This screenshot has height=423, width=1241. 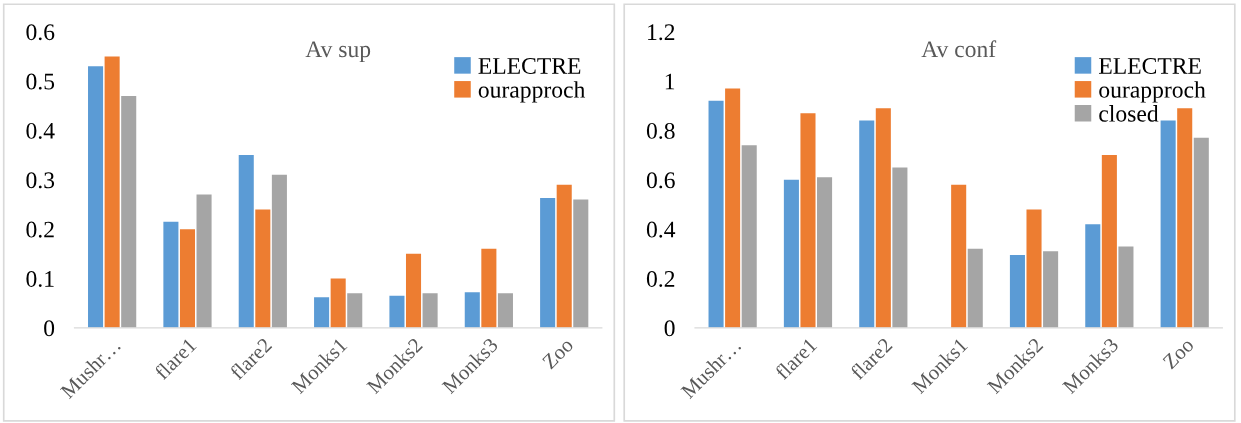 What do you see at coordinates (1129, 113) in the screenshot?
I see `legend-label: closed` at bounding box center [1129, 113].